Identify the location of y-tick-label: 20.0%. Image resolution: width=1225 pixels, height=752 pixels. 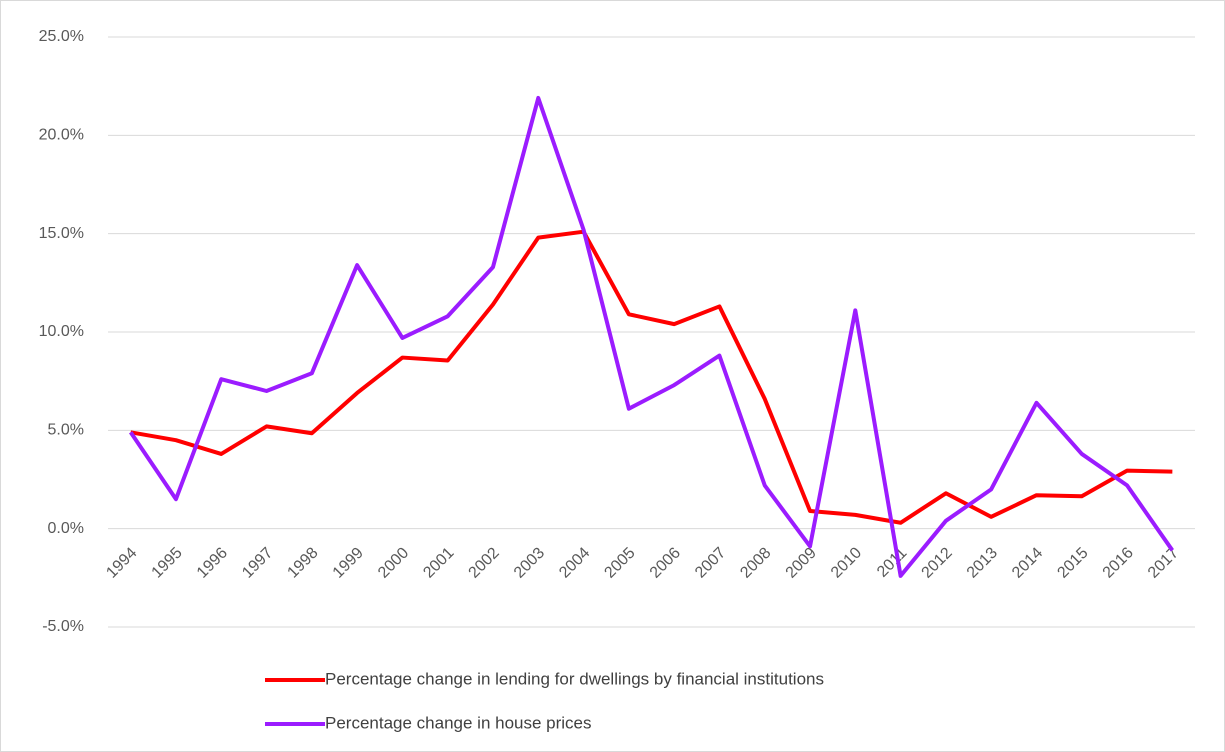
(61, 135).